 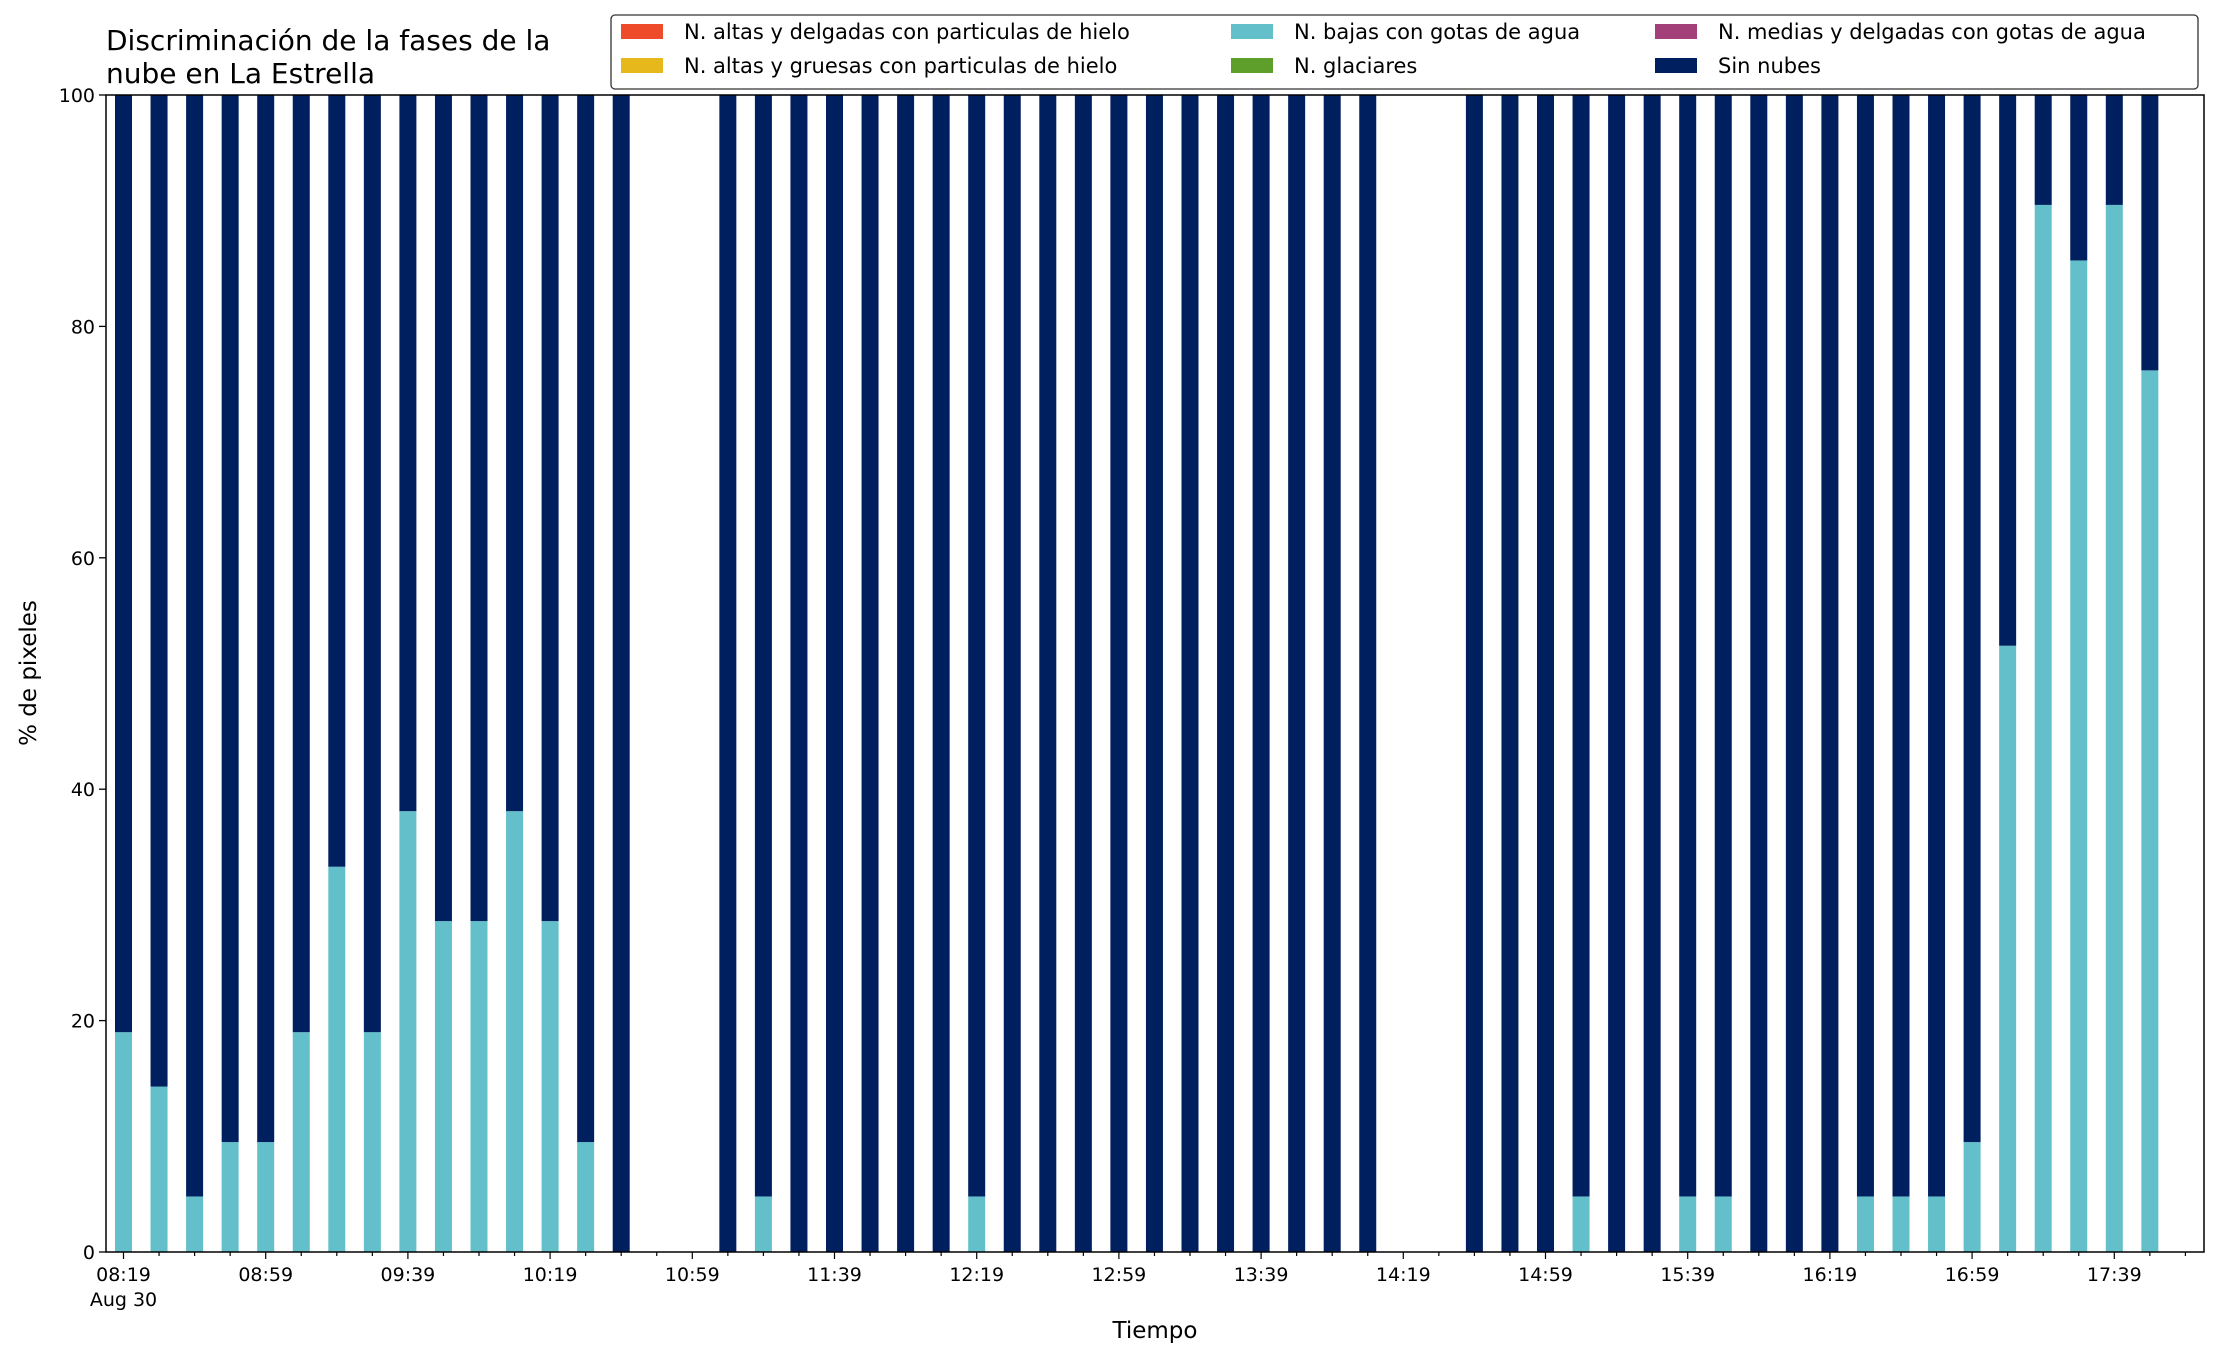 I want to click on y-tick-label-5: 100, so click(x=77, y=96).